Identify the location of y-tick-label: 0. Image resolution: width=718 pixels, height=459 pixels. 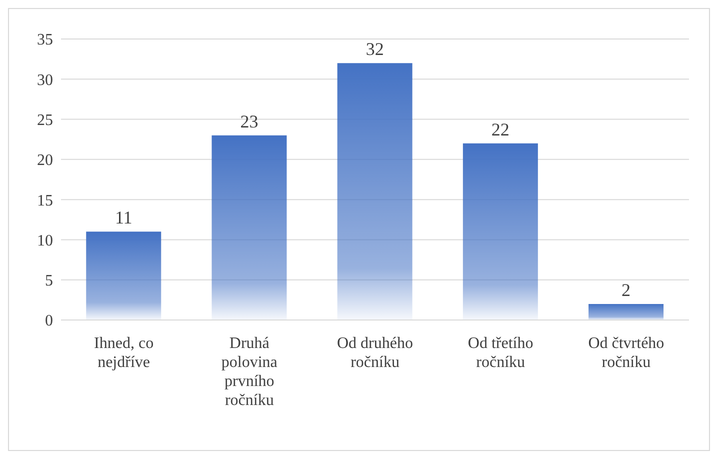
(49, 321).